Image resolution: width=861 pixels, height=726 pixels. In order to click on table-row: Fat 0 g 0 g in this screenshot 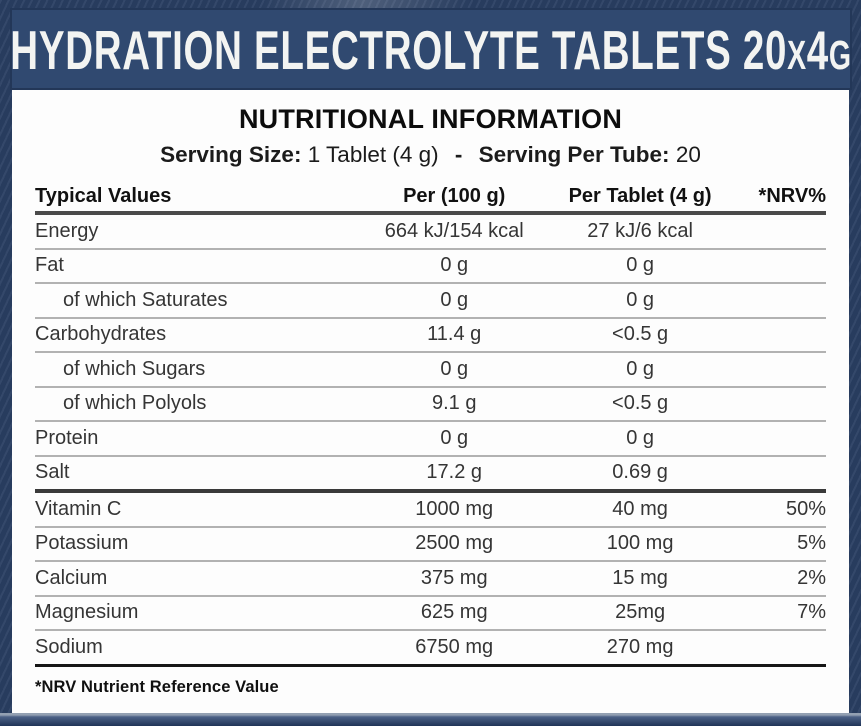, I will do `click(430, 267)`.